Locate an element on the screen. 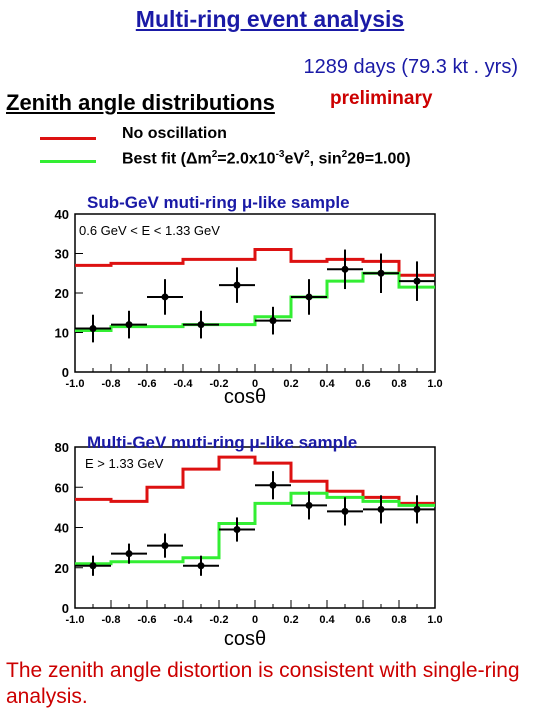 The image size is (540, 720). exposure-label: 1289 days (79.3 kt . yrs) is located at coordinates (410, 67).